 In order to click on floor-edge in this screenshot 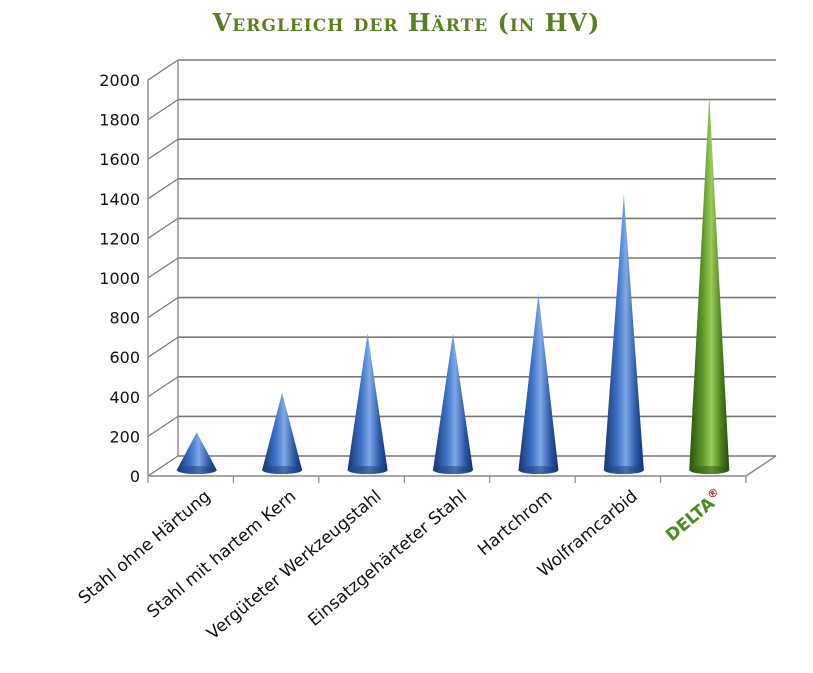, I will do `click(761, 466)`.